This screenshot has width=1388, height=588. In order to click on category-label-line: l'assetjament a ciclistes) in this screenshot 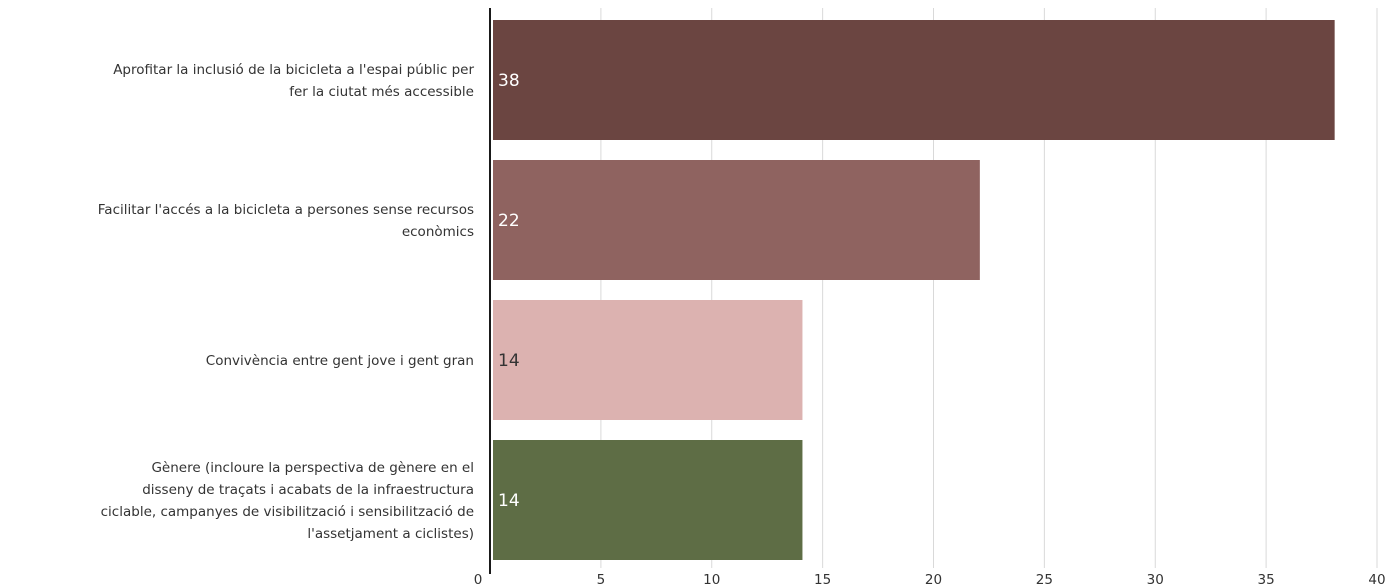, I will do `click(390, 534)`.